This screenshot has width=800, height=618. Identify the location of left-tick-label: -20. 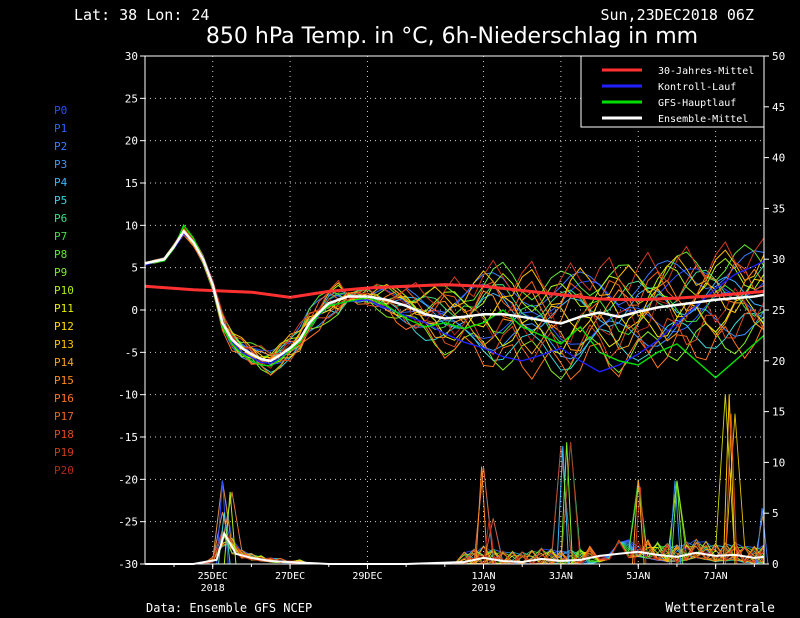
(128, 479).